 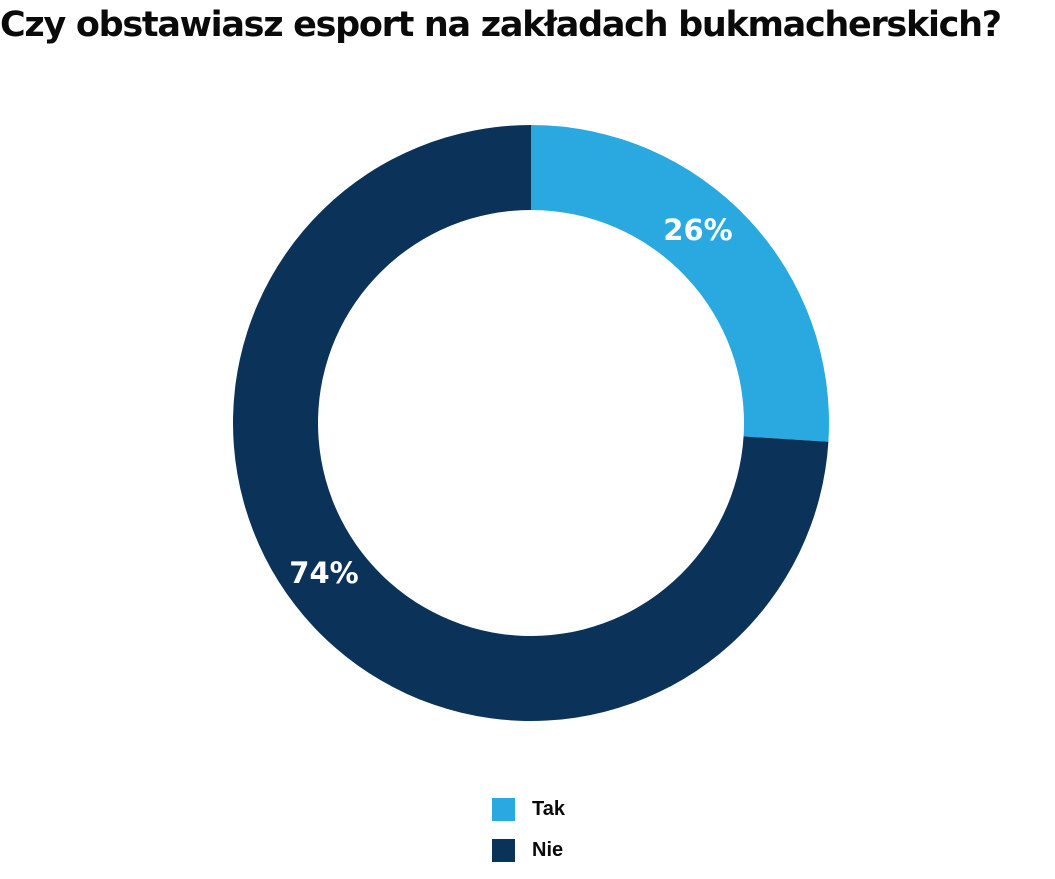 I want to click on slice-label-tak: 26%, so click(x=697, y=230).